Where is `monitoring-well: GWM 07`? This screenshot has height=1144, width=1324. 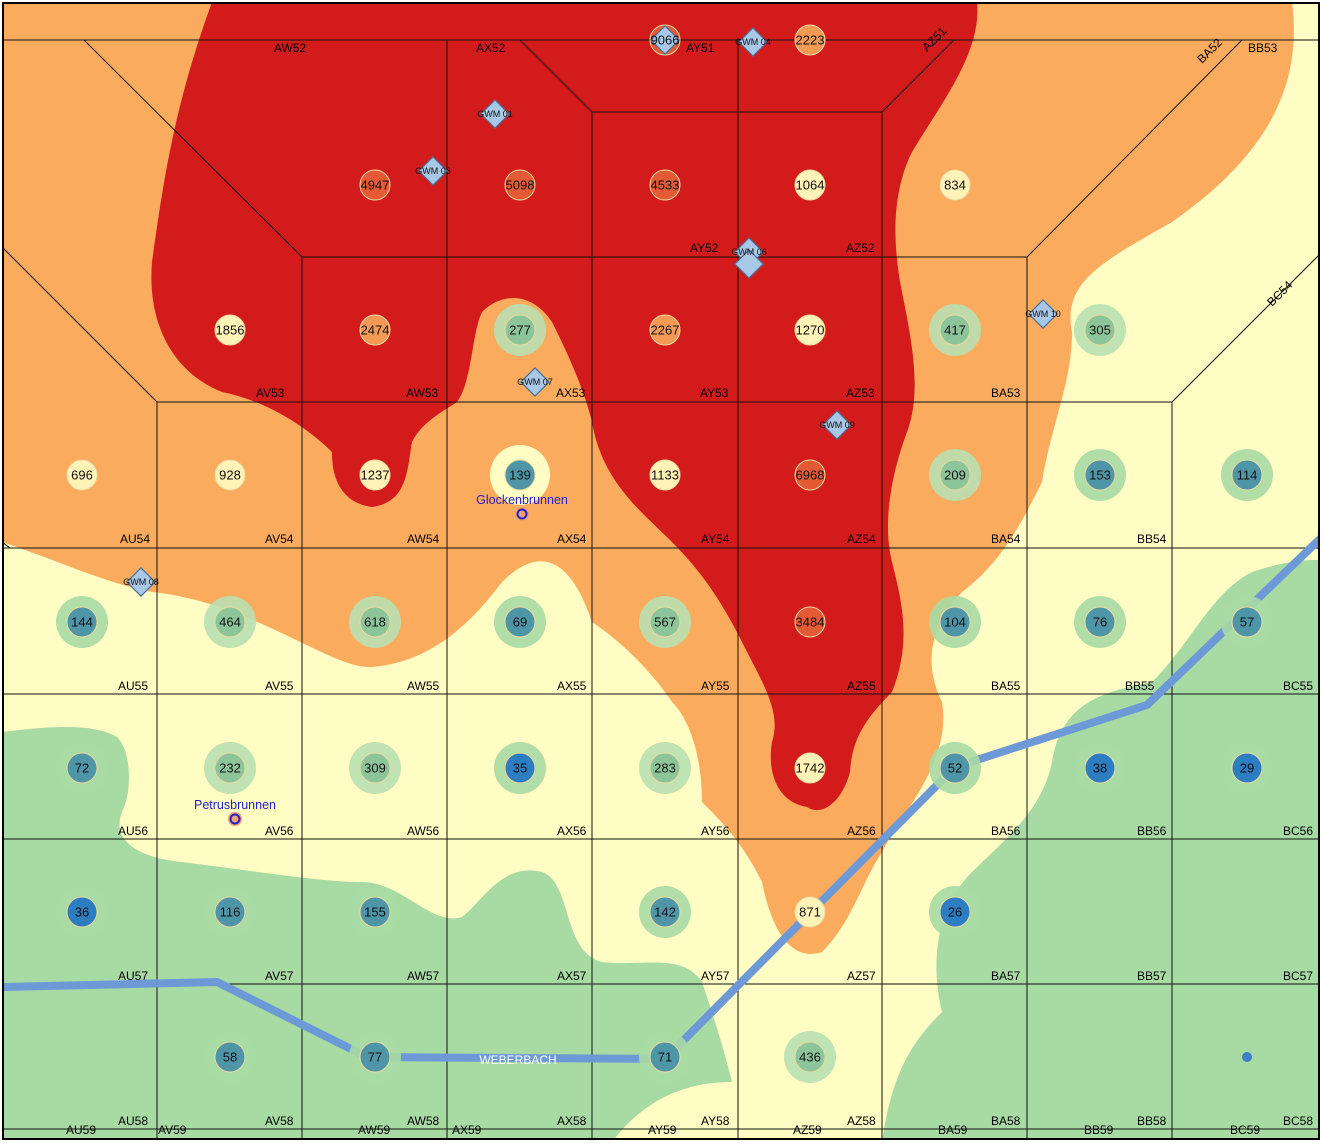 monitoring-well: GWM 07 is located at coordinates (535, 382).